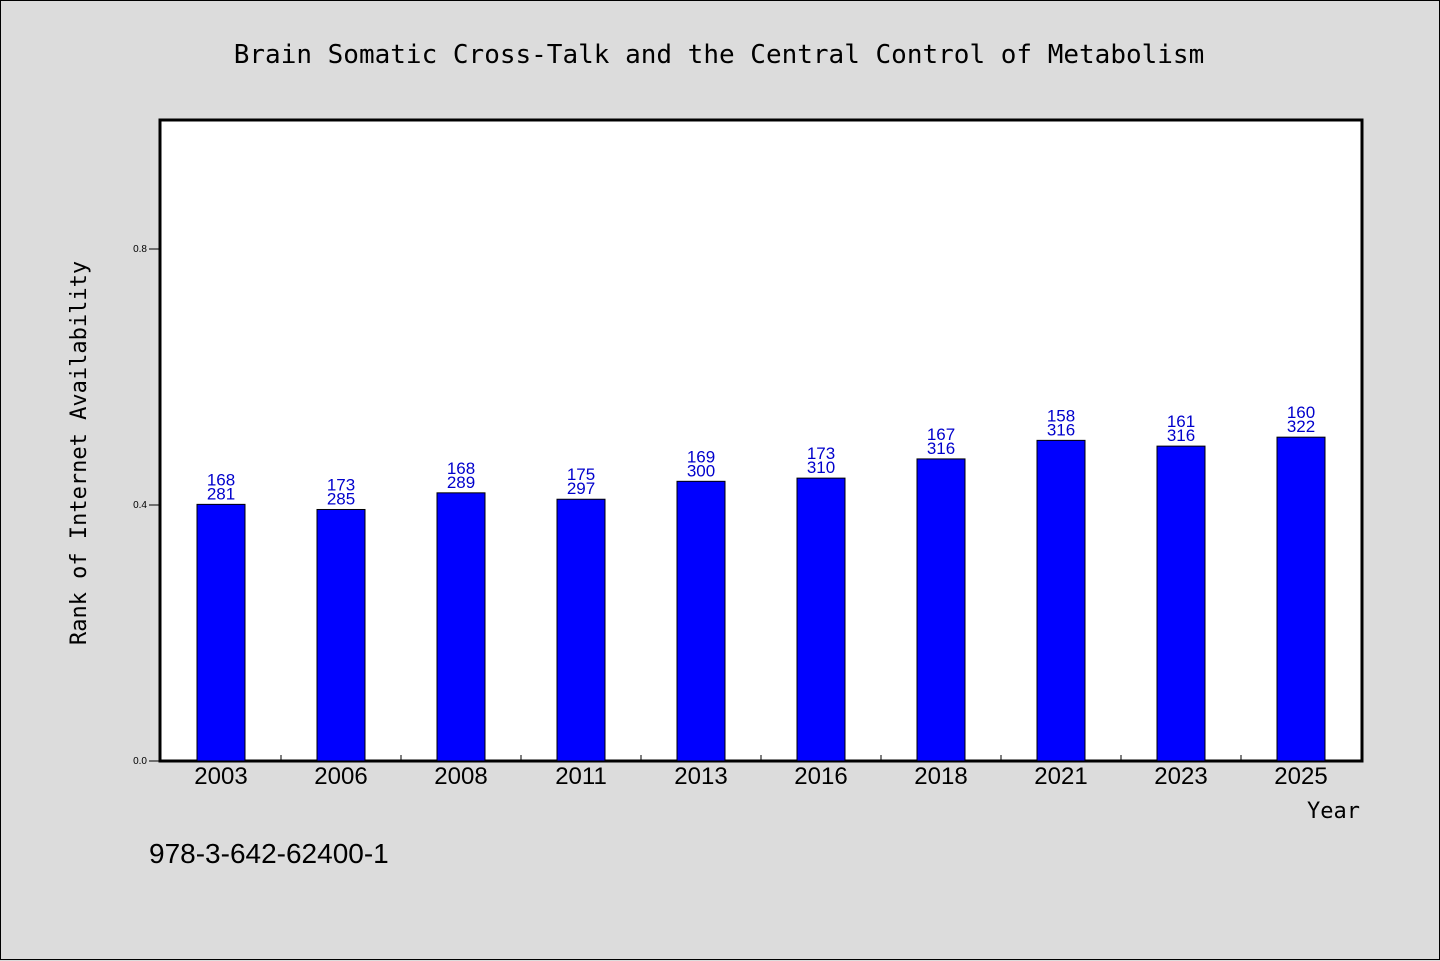 The width and height of the screenshot is (1440, 961). I want to click on bar-label-top-2008: 168, so click(461, 468).